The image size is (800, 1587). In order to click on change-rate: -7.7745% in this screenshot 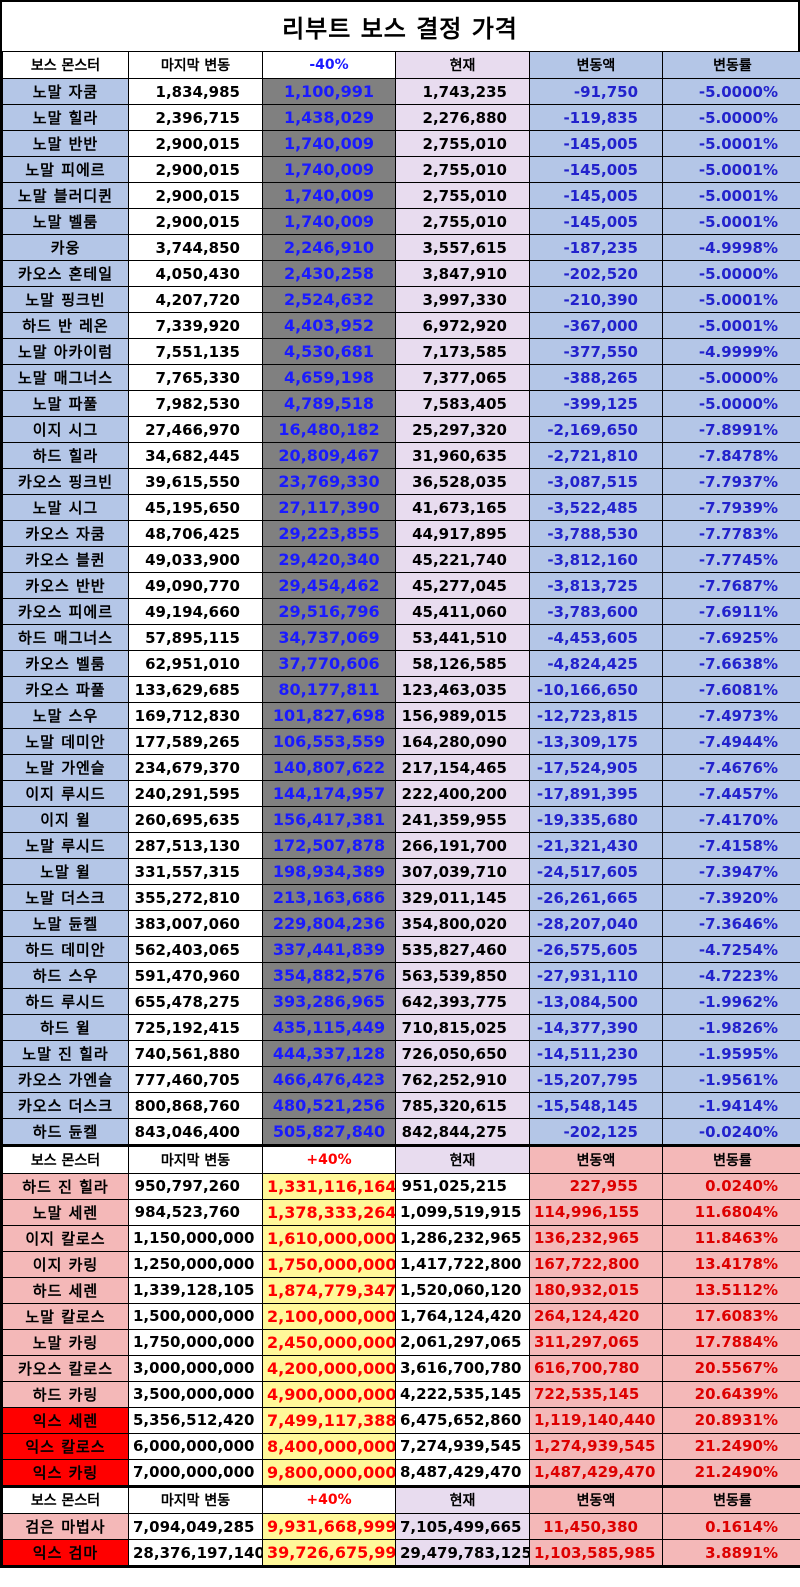, I will do `click(731, 559)`.